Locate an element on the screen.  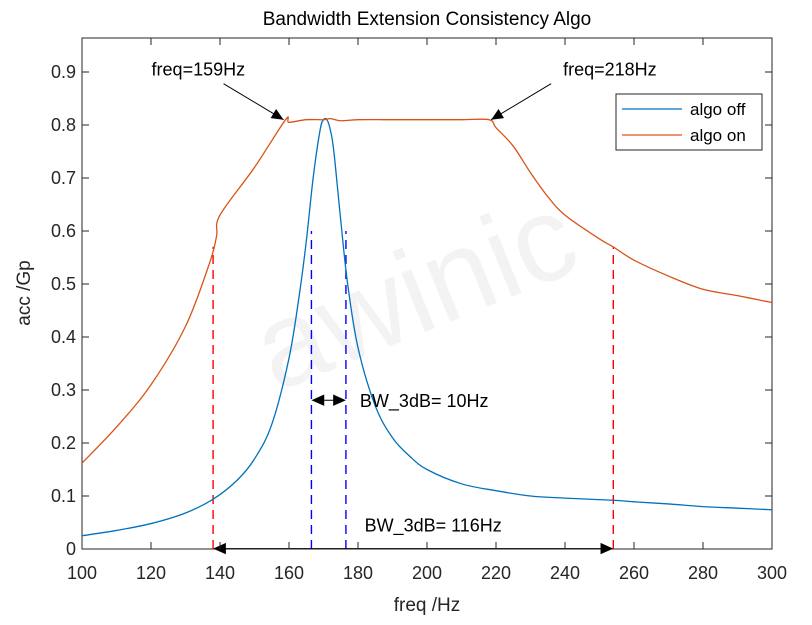
x-axis-label: freq /Hz is located at coordinates (427, 605).